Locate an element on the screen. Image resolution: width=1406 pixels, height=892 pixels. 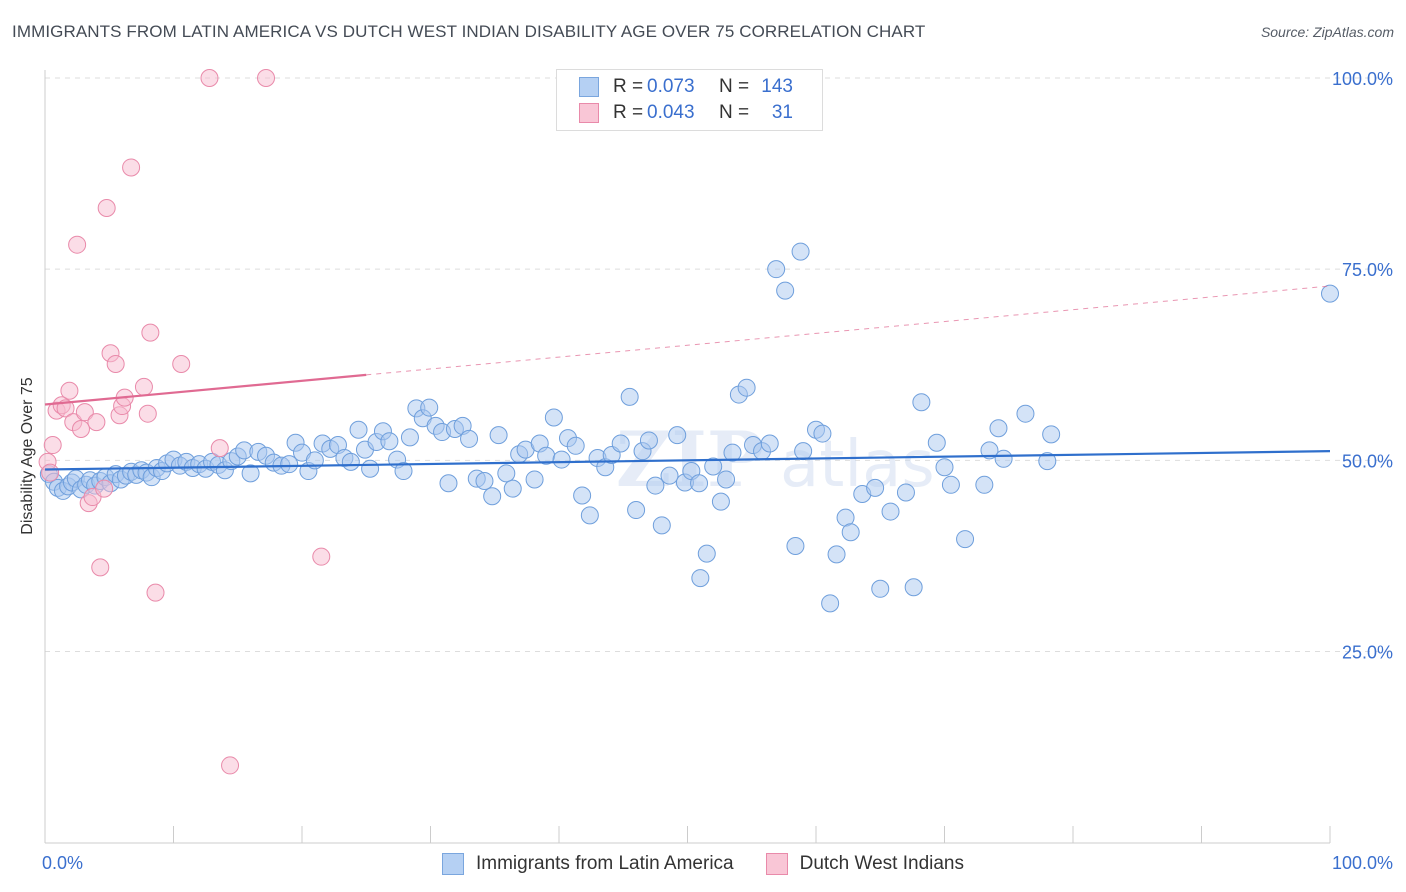
trend-line-blue is located at coordinates (687, 460).